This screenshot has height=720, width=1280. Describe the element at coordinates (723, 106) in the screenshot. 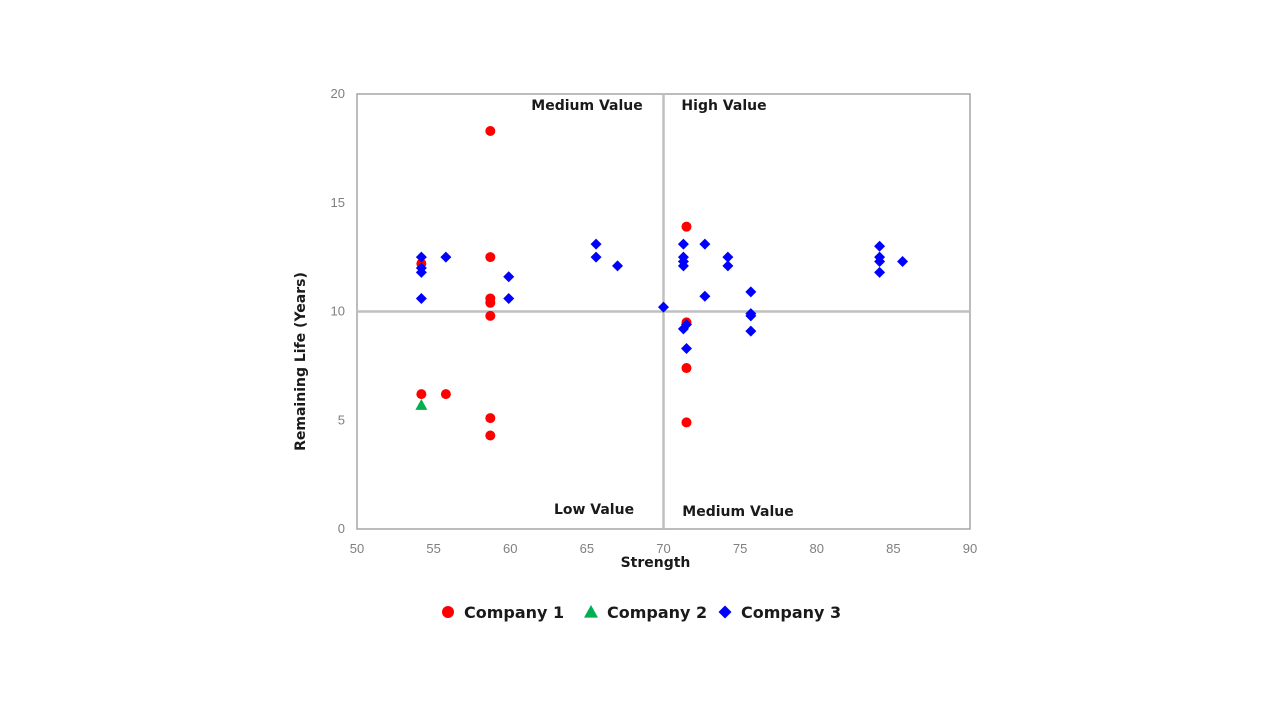

I see `quadrant-label-top-right: High Value` at that location.